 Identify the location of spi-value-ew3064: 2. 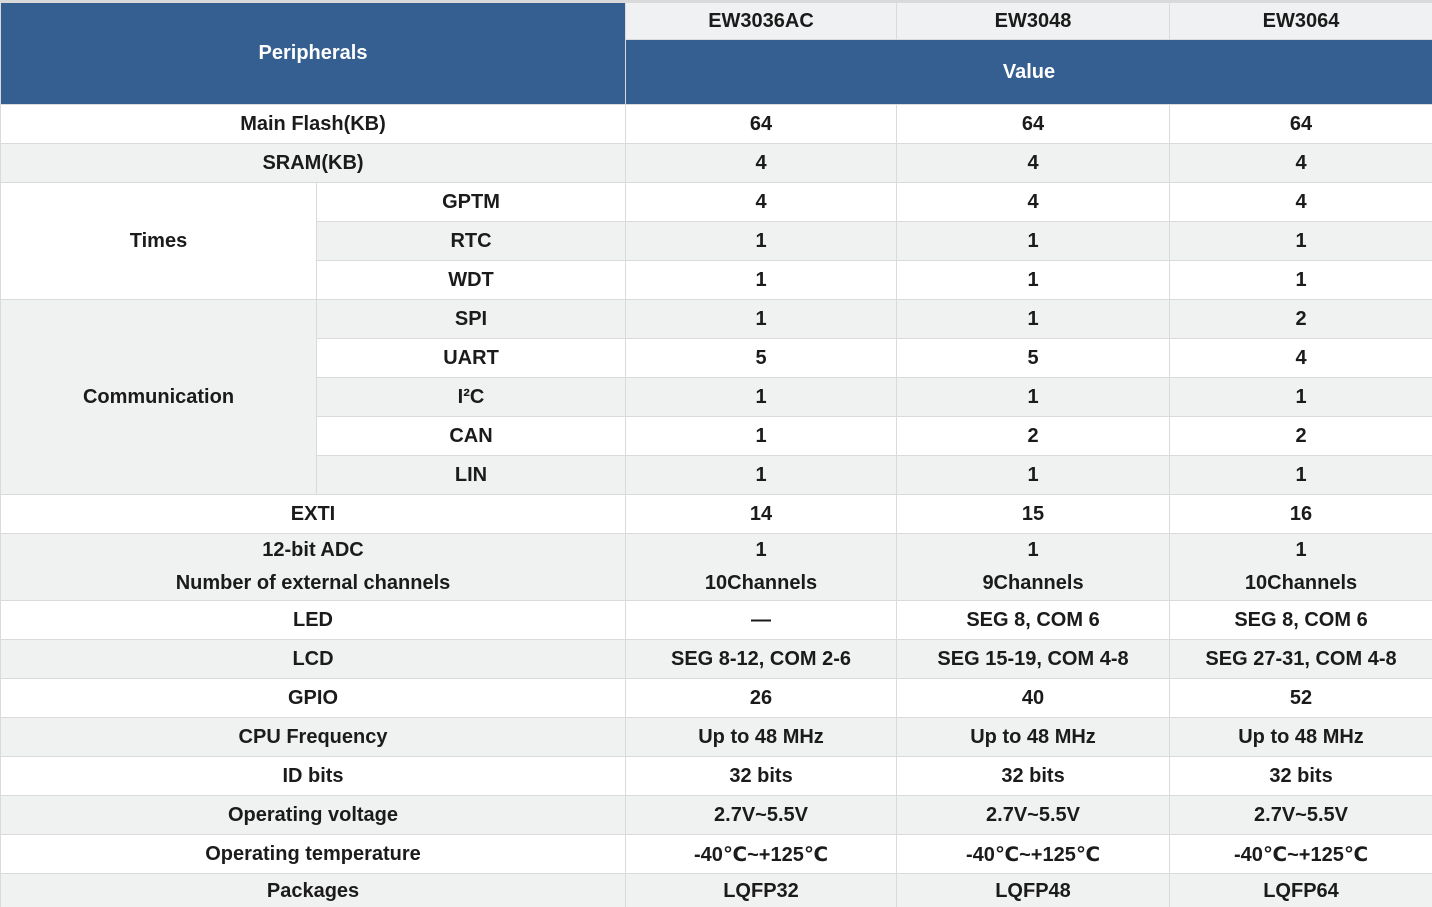
(1300, 319).